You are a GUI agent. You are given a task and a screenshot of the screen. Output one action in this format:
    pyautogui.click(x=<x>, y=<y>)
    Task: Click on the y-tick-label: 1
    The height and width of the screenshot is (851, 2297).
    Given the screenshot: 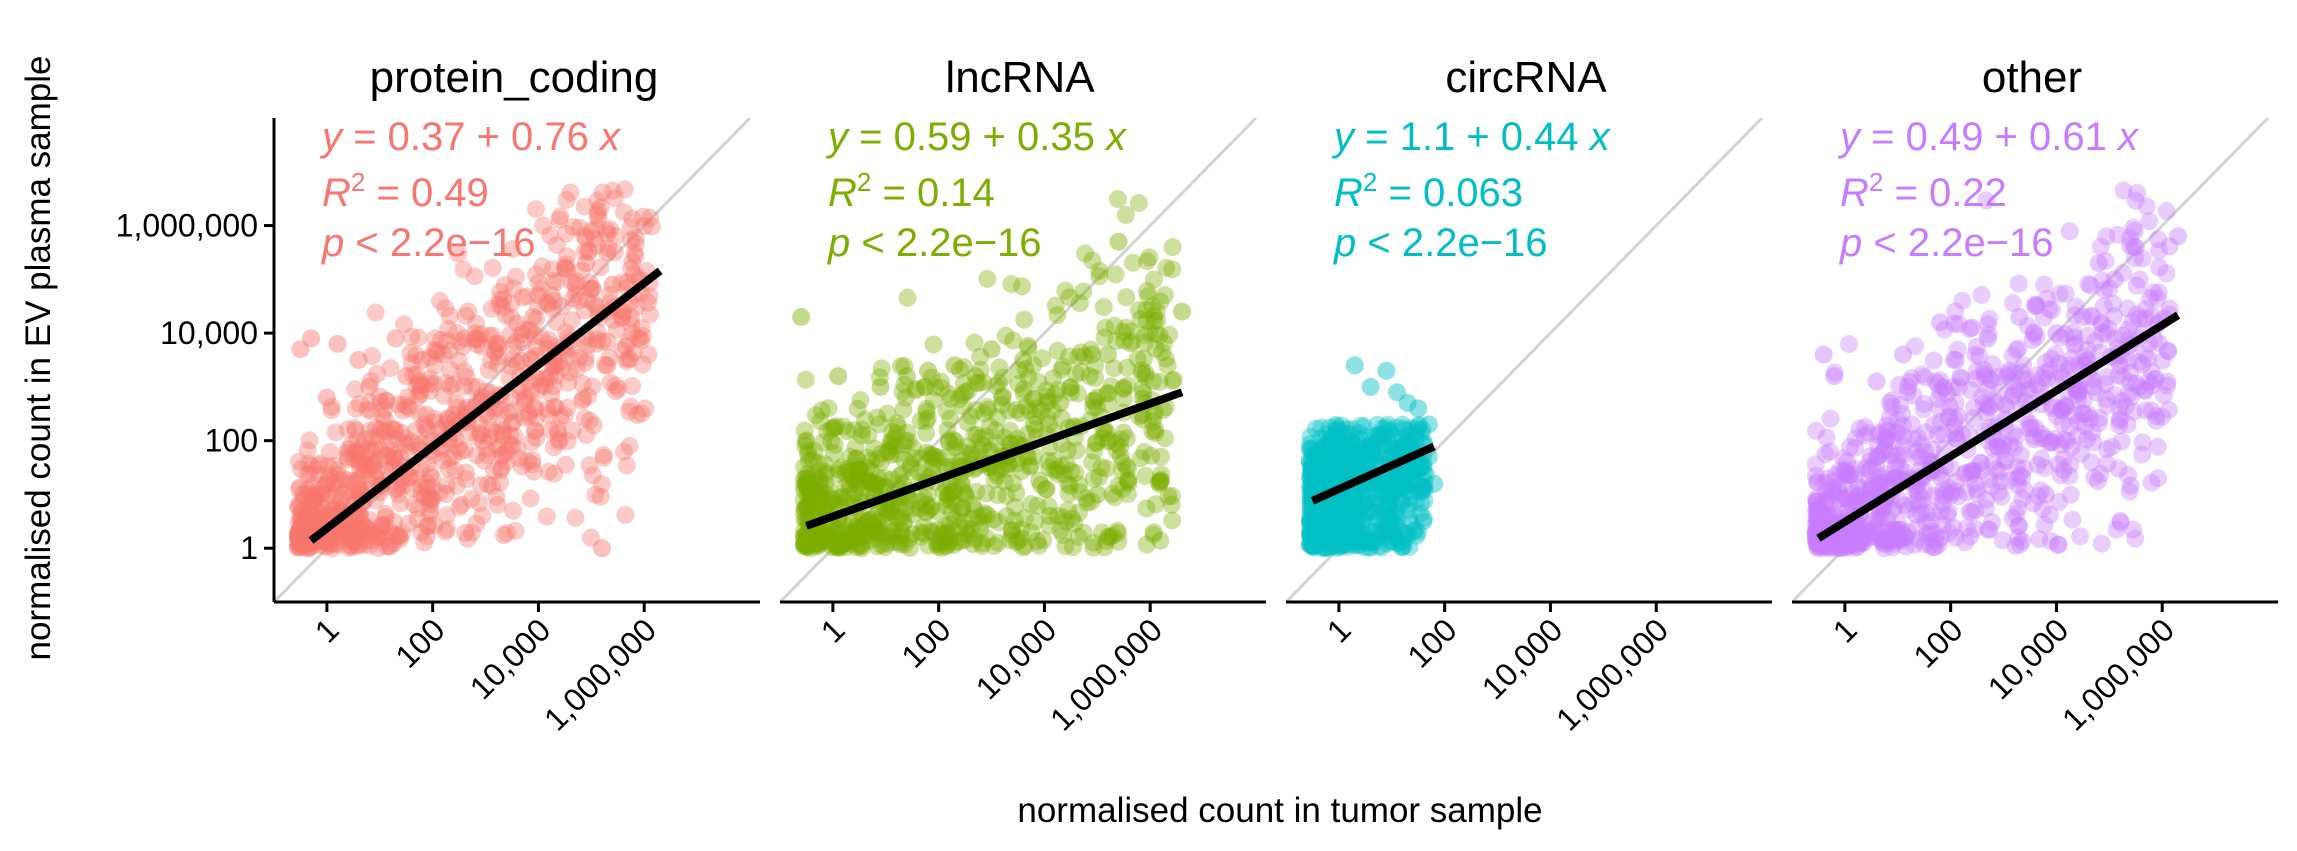 What is the action you would take?
    pyautogui.click(x=249, y=548)
    